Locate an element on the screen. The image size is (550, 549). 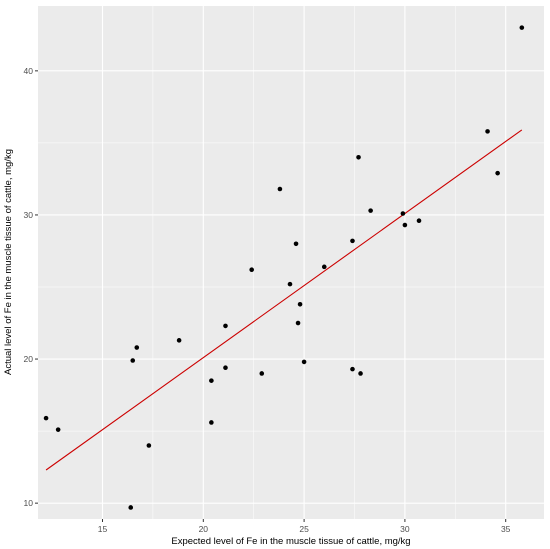
y-tick-label: 30 is located at coordinates (29, 215).